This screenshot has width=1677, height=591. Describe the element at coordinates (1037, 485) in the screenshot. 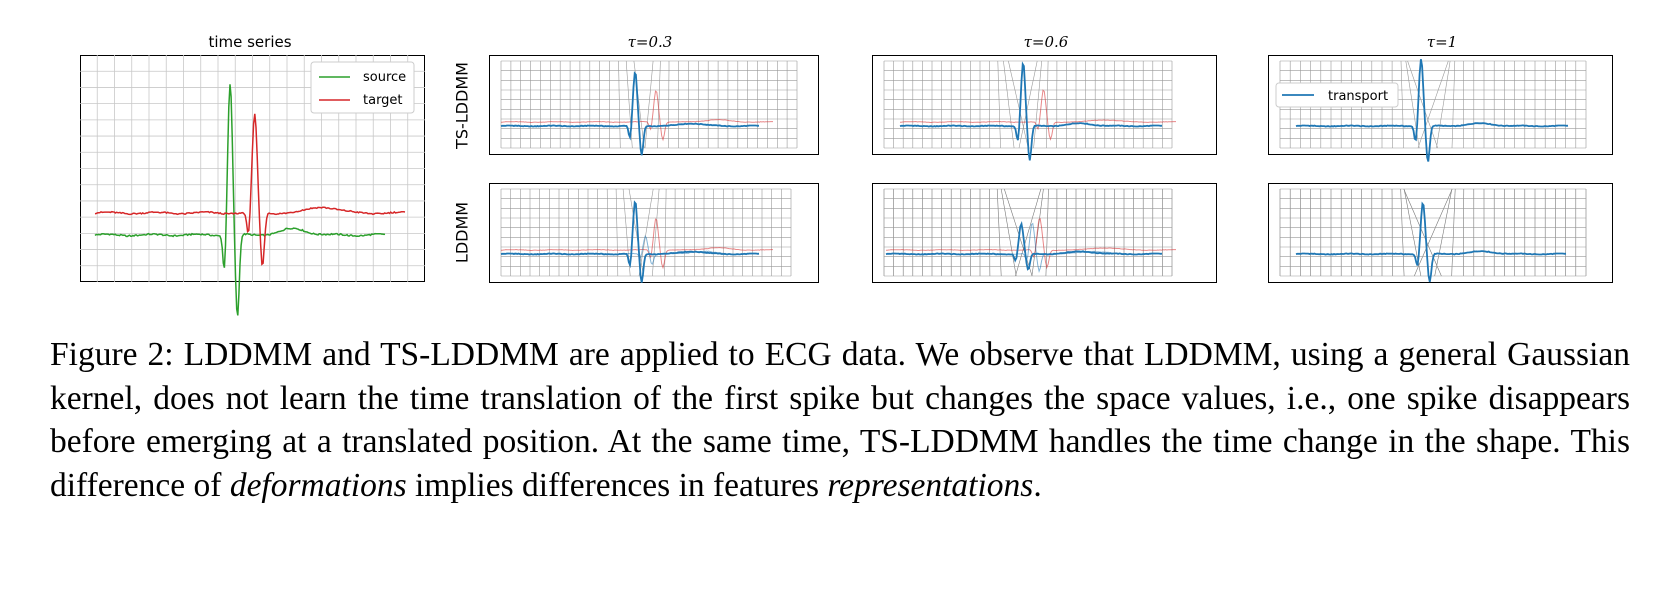

I see `caption-text-3: .` at that location.